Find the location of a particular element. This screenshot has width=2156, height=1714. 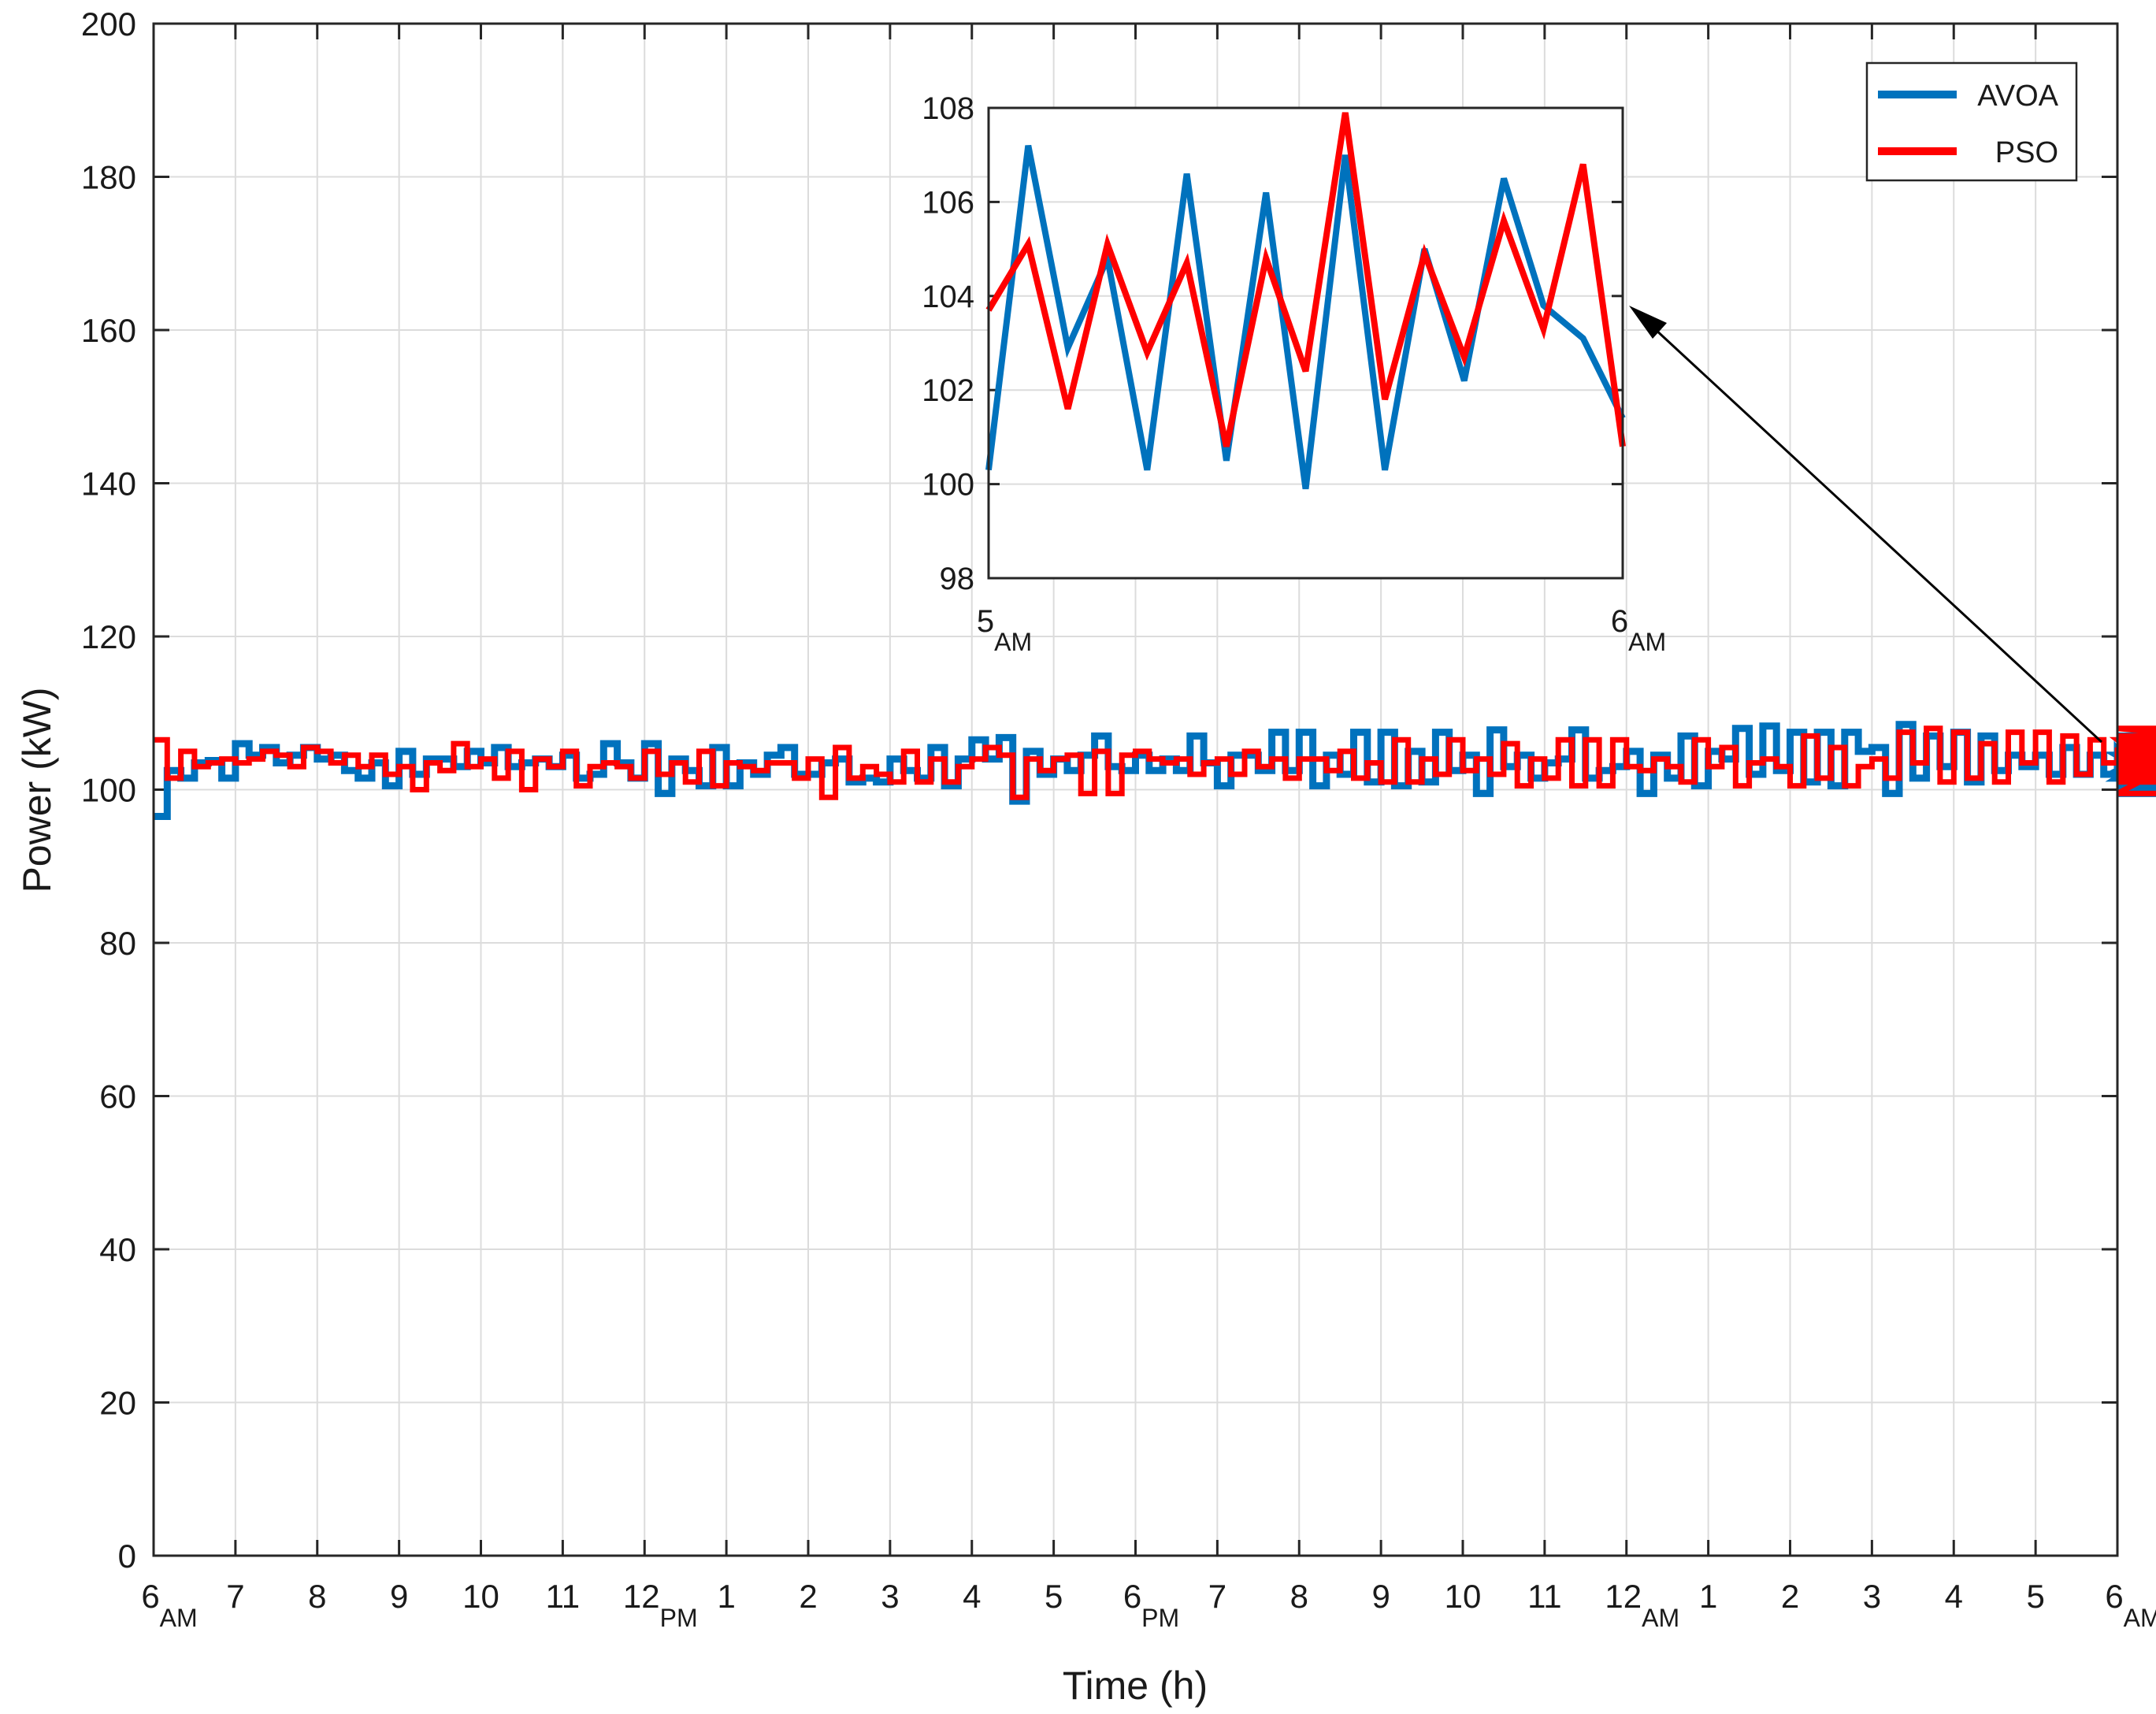

inset-x-tick-label: 6AM is located at coordinates (1638, 630).